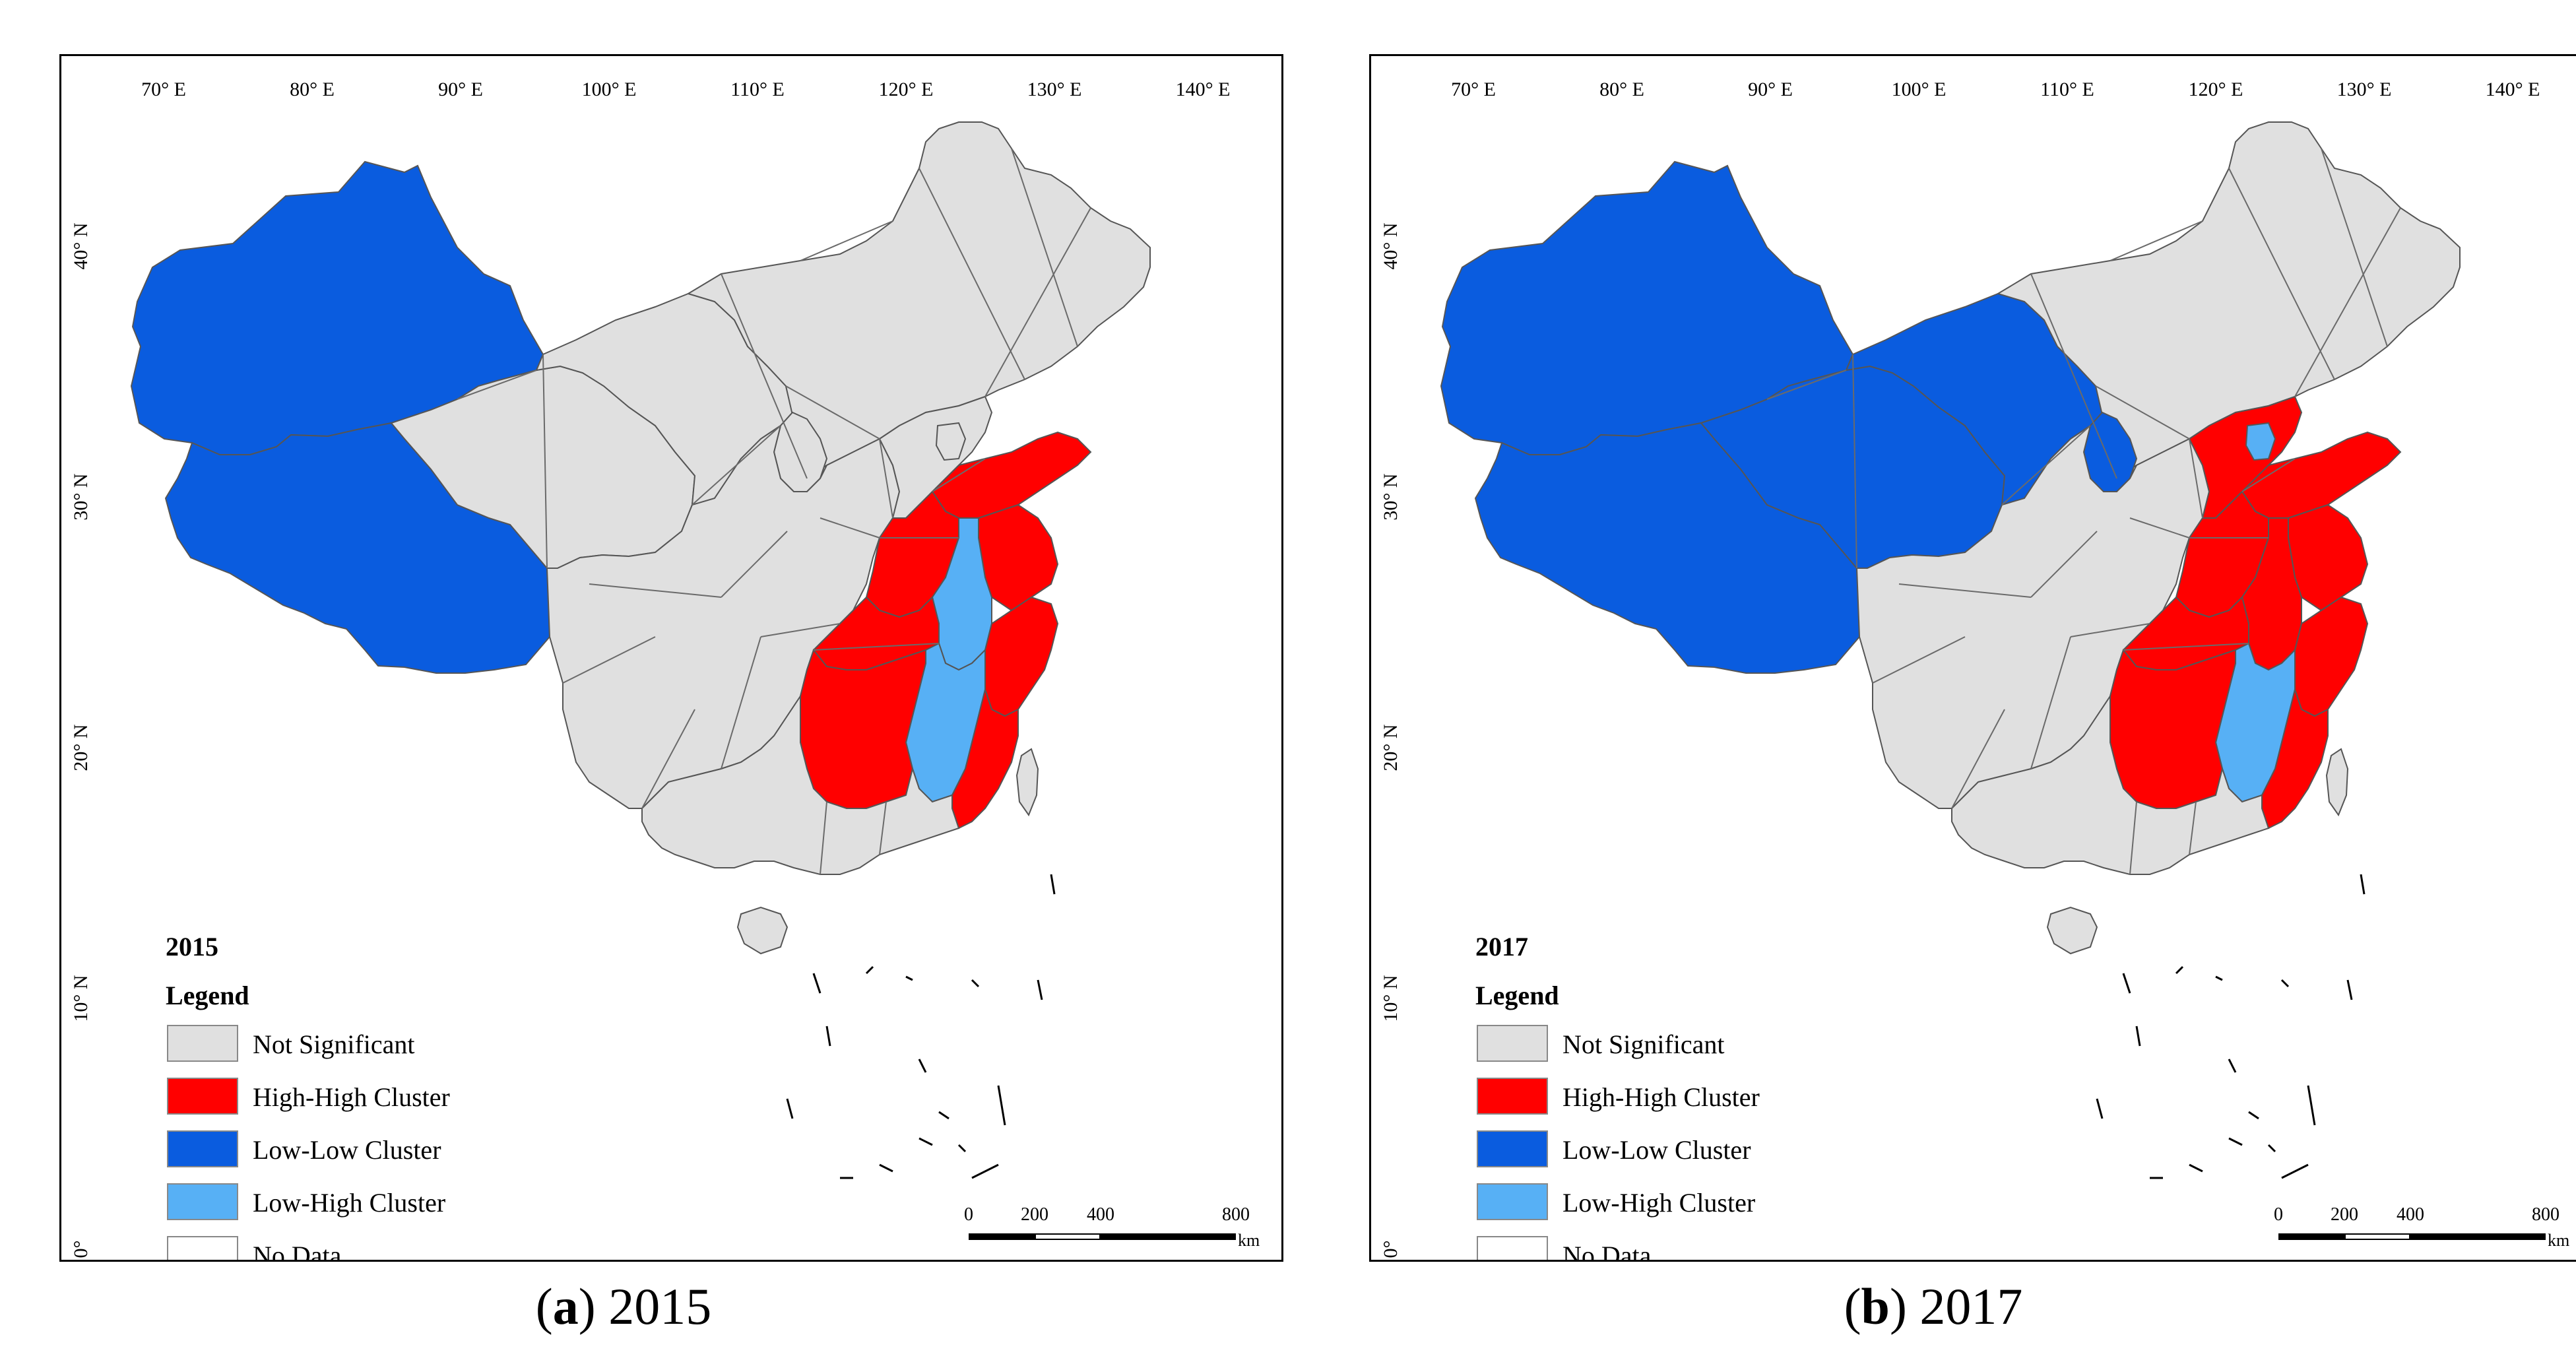  Describe the element at coordinates (1919, 89) in the screenshot. I see `longitude-tick: 100° E` at that location.